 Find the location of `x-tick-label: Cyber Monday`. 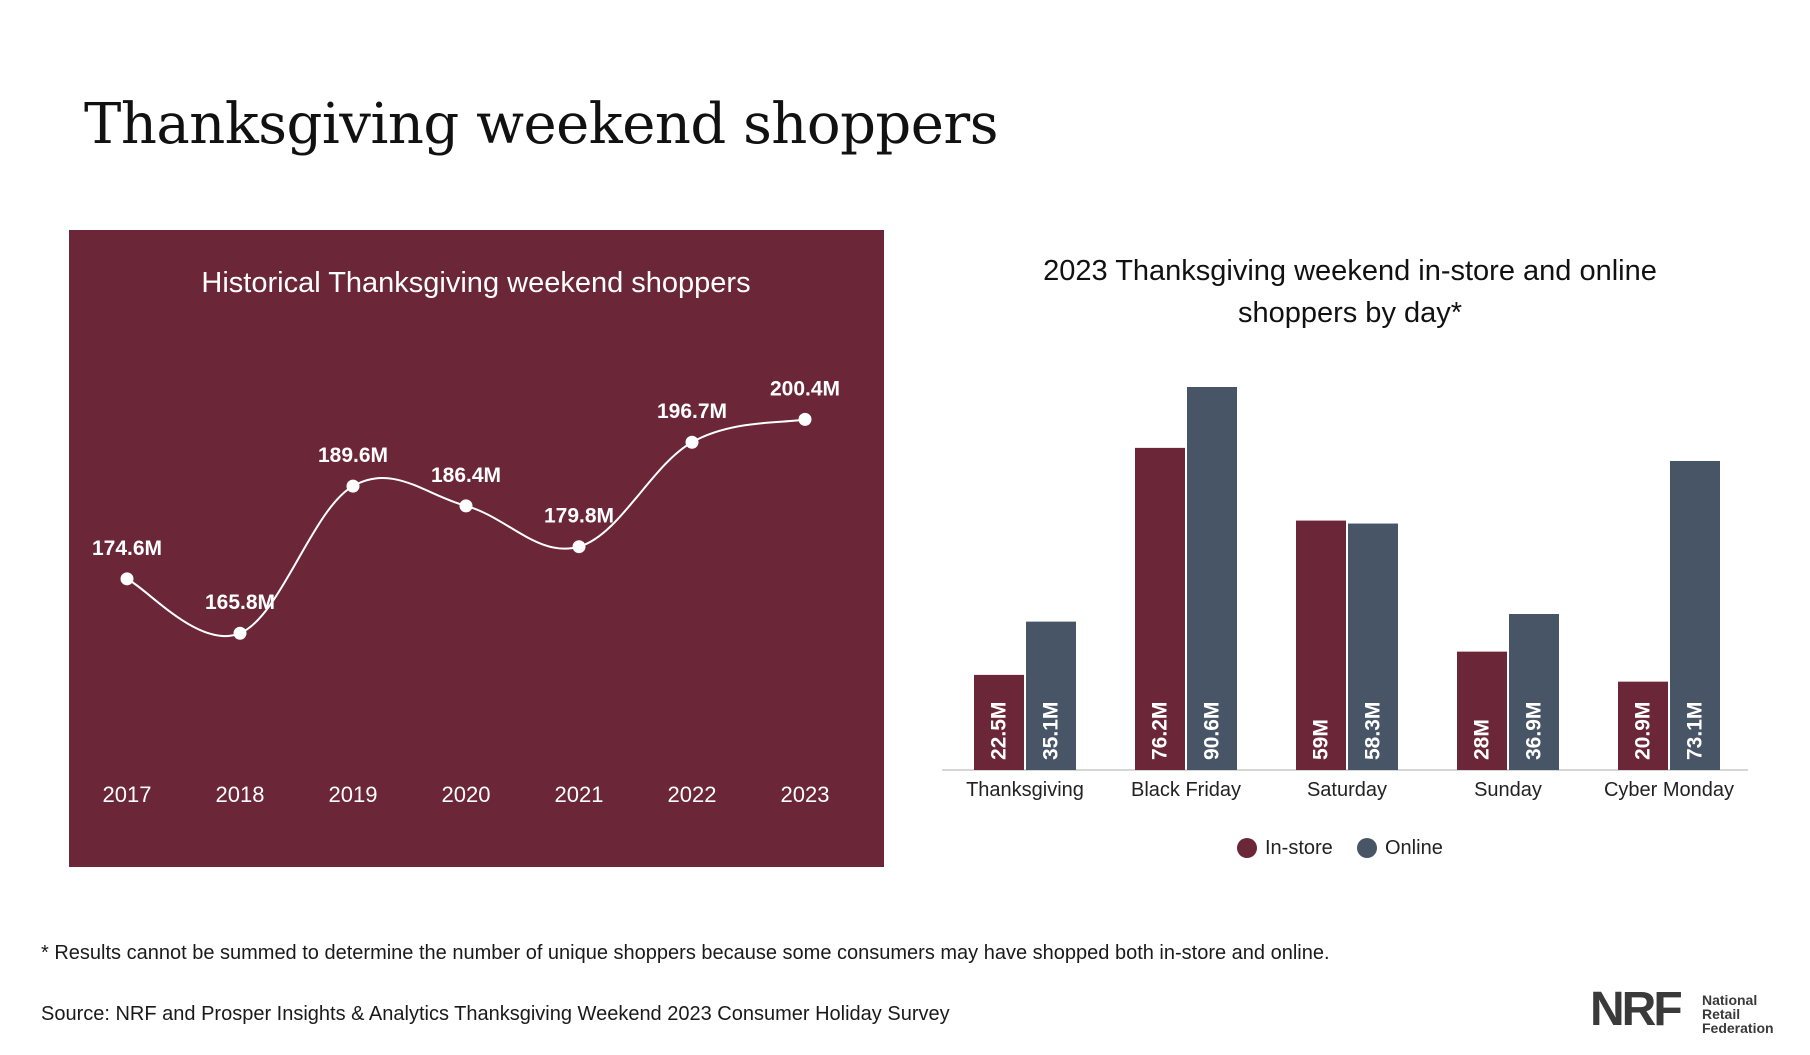

x-tick-label: Cyber Monday is located at coordinates (1669, 790).